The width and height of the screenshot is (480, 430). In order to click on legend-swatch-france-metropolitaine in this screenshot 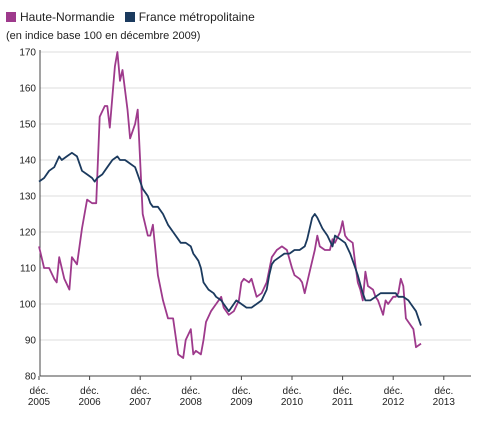, I will do `click(129, 17)`.